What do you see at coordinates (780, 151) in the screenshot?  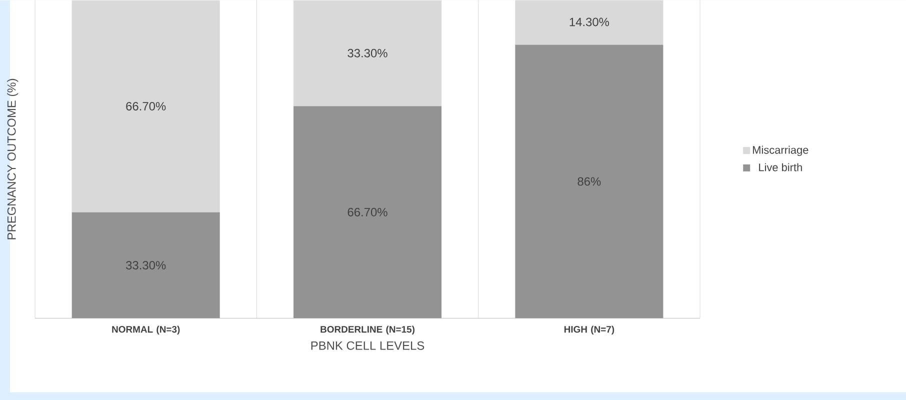 I see `legend-label: Miscarriage` at bounding box center [780, 151].